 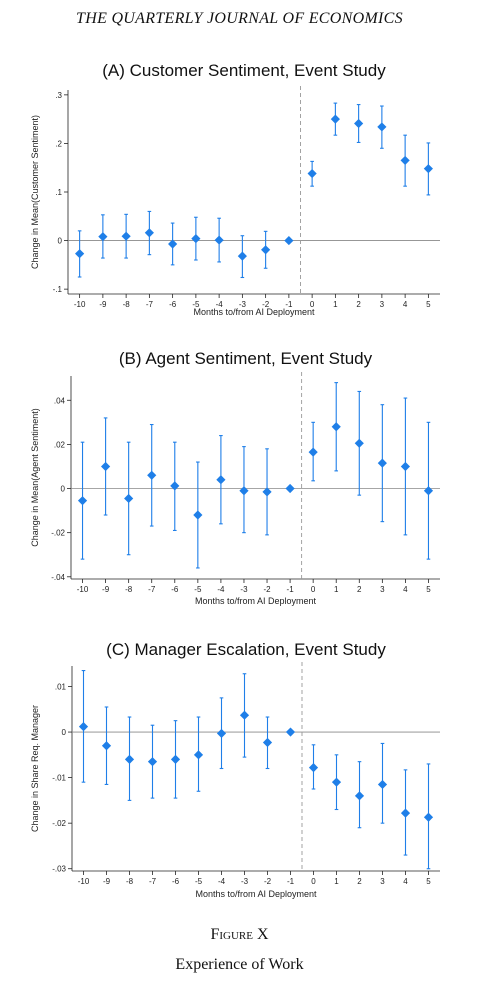 I want to click on y-axis-label: Change in Mean(Customer Sentiment), so click(x=35, y=192).